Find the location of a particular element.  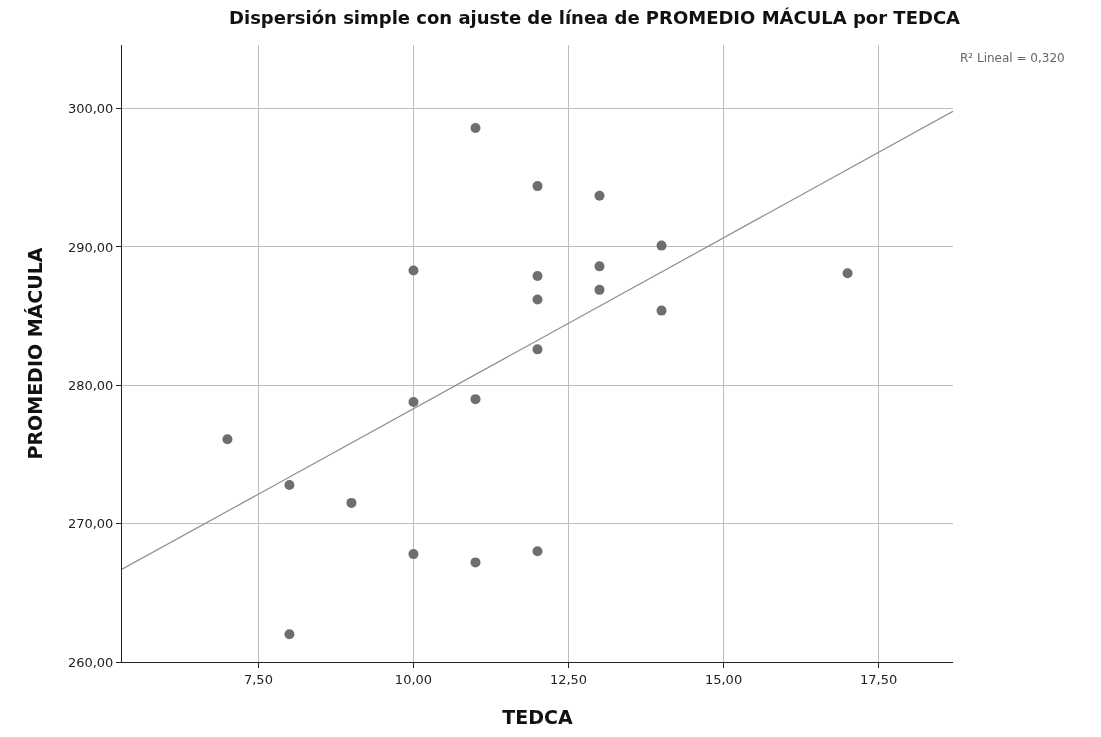

x-tick-label: 15,00 is located at coordinates (723, 679).